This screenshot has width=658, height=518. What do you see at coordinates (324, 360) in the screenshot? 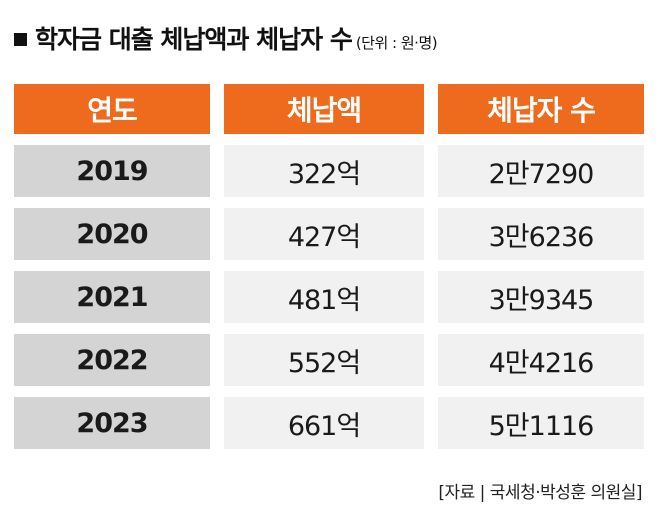
I see `amount-cell: 552억` at bounding box center [324, 360].